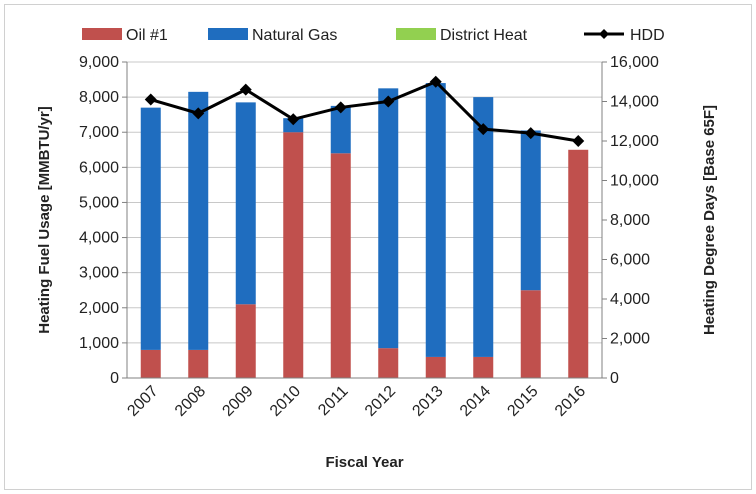 The height and width of the screenshot is (494, 756). Describe the element at coordinates (142, 401) in the screenshot. I see `x-tick-label: 2007` at that location.